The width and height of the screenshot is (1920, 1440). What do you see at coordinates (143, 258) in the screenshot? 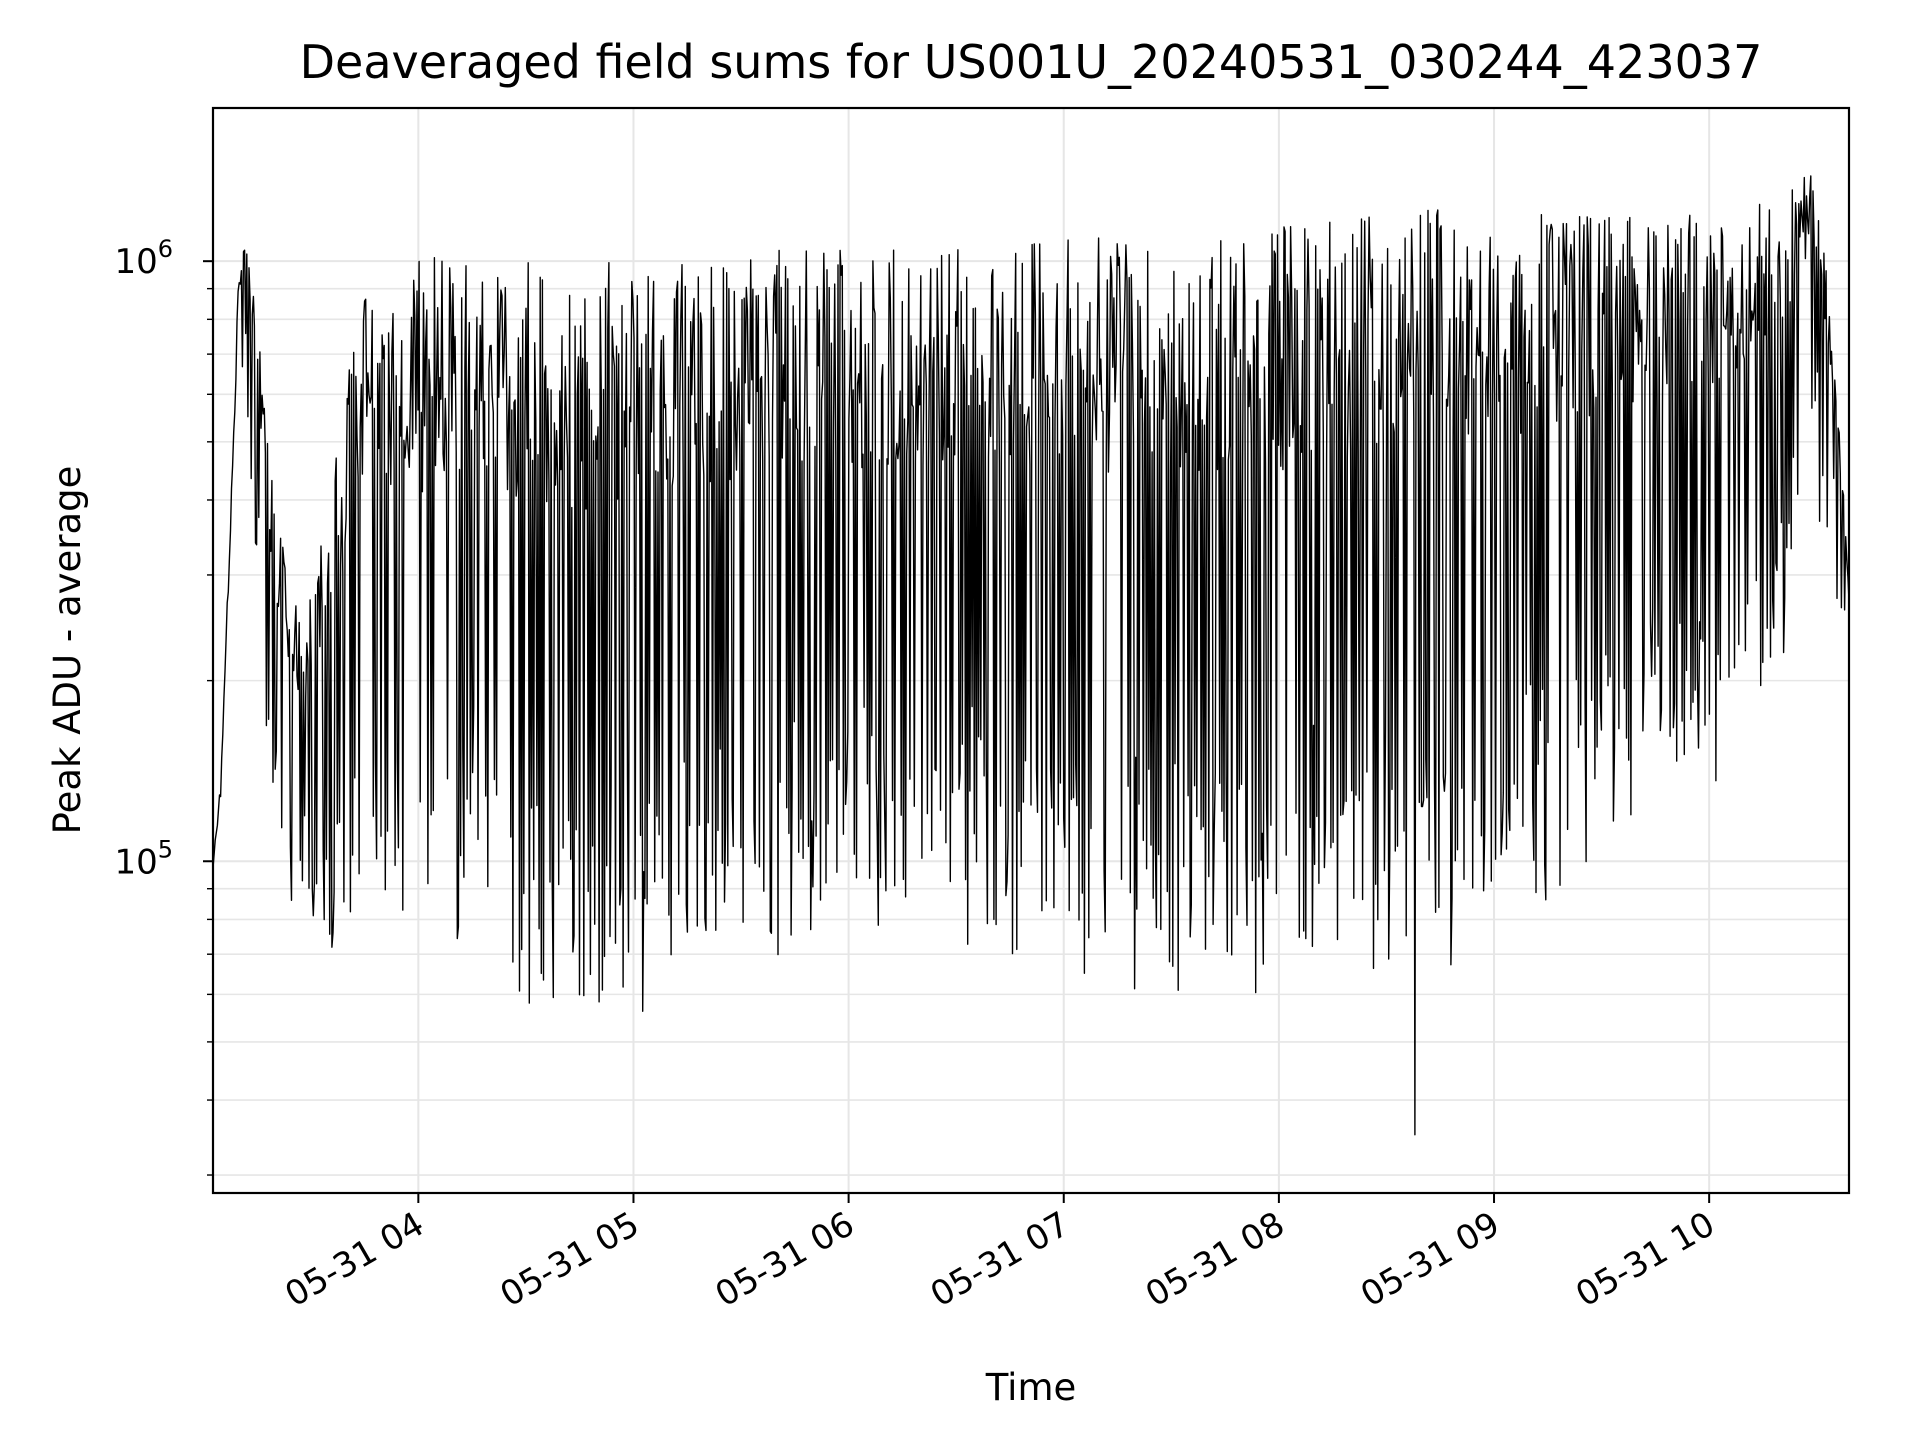
I see `y-tick-label: 10⁶` at bounding box center [143, 258].